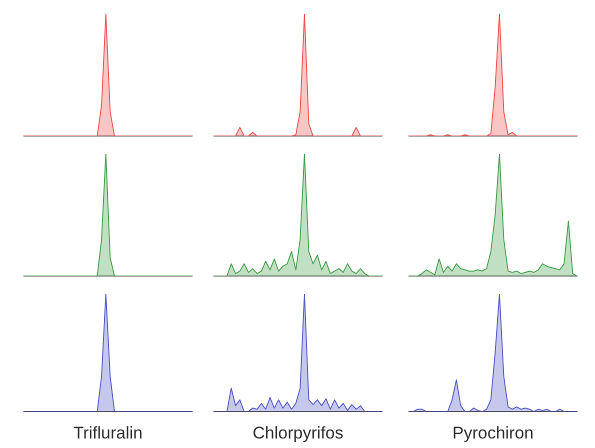  What do you see at coordinates (493, 432) in the screenshot?
I see `x-axis-title: Pyrochiron` at bounding box center [493, 432].